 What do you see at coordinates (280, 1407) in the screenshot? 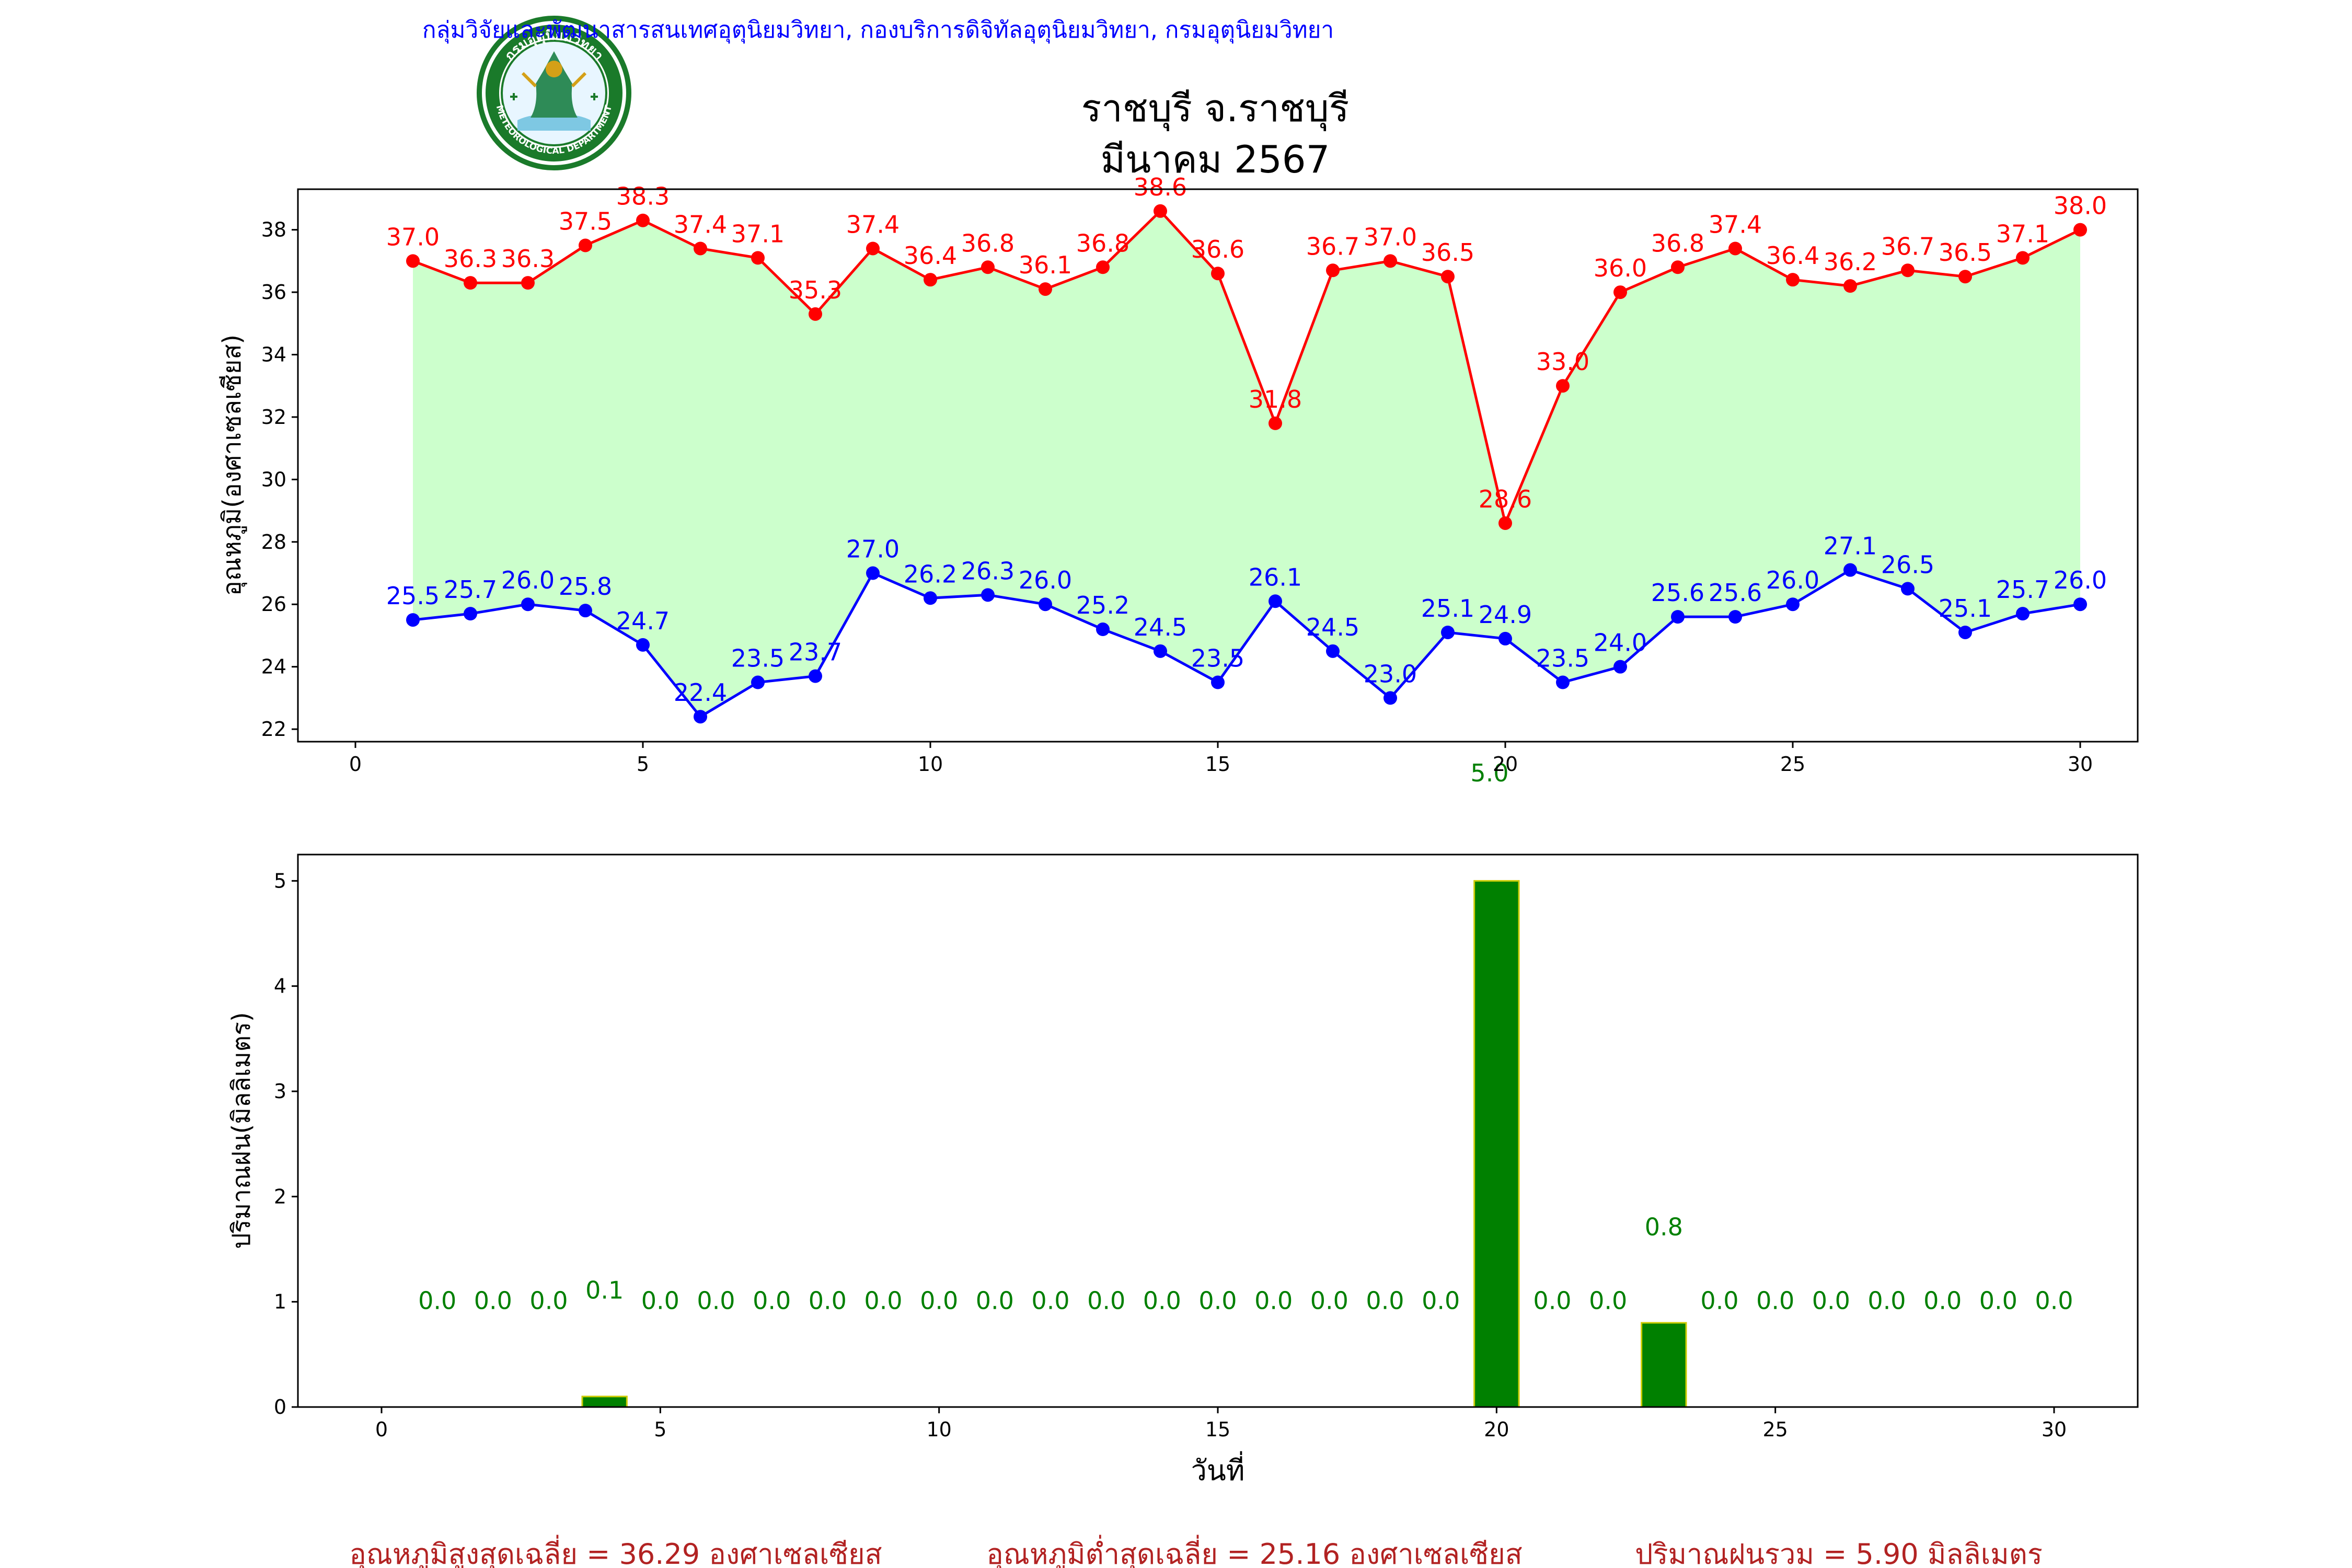
I see `rainfall-y-tick-label: 0` at bounding box center [280, 1407].